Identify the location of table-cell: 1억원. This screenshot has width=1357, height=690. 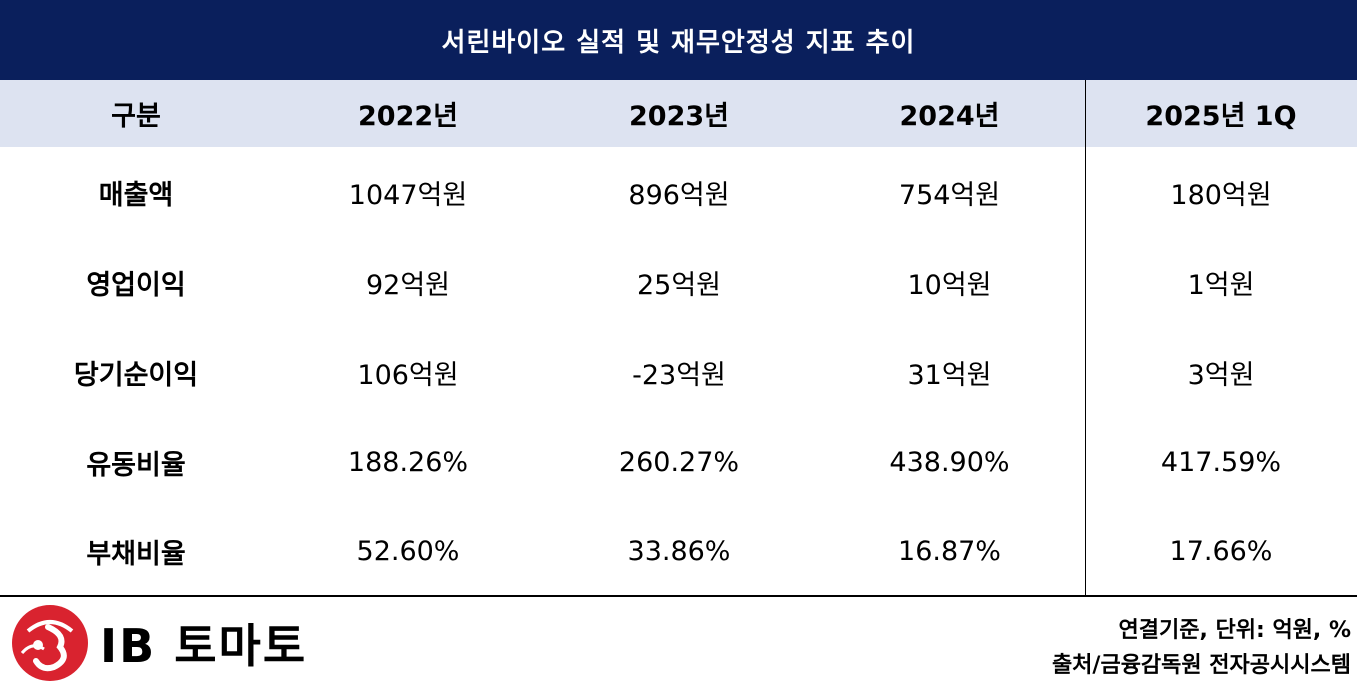
(1221, 285).